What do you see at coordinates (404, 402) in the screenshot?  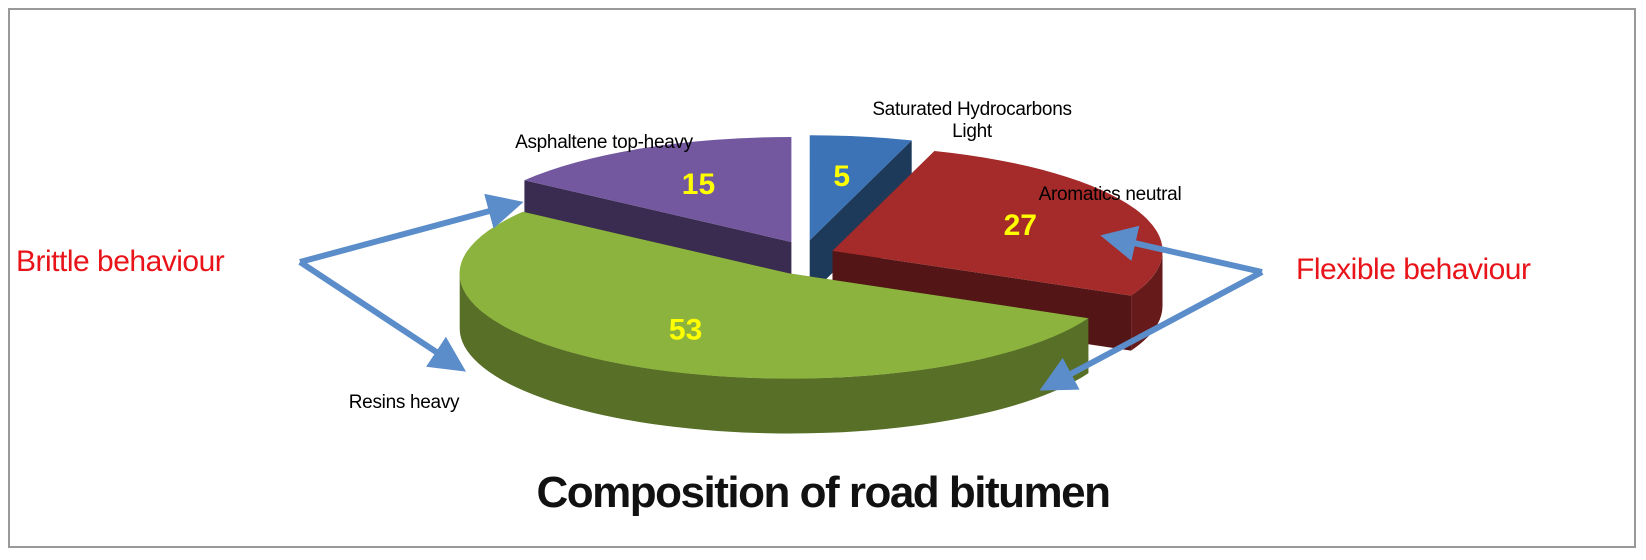 I see `category-label: Resins heavy` at bounding box center [404, 402].